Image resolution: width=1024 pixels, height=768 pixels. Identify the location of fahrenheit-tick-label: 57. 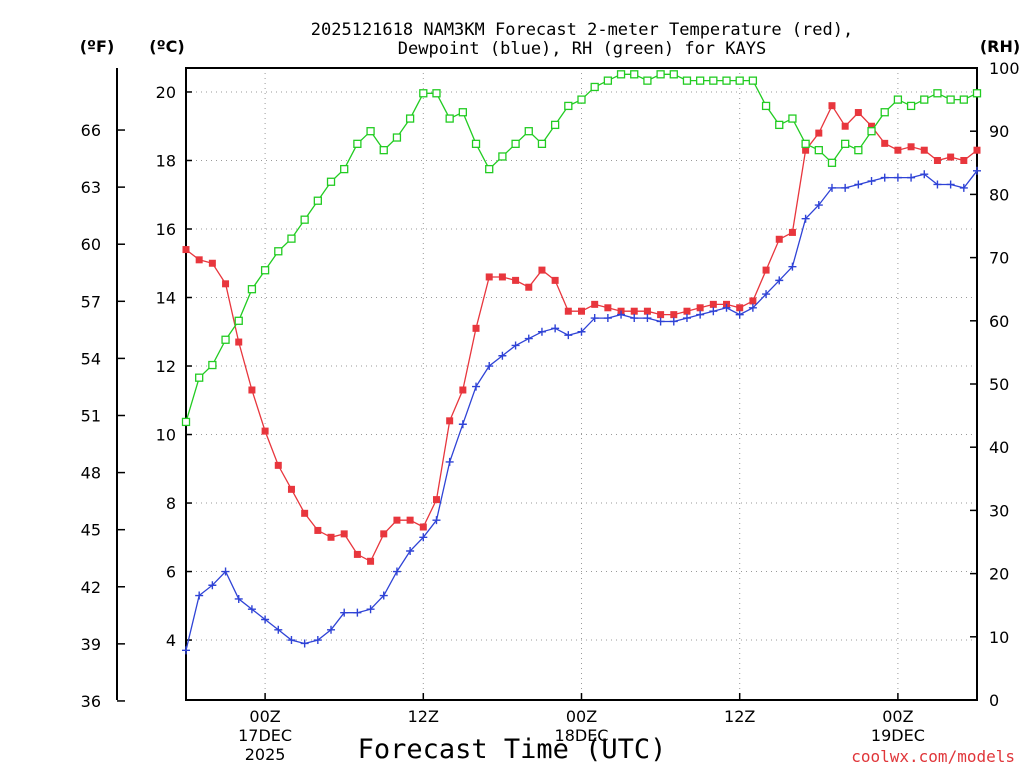
(91, 301).